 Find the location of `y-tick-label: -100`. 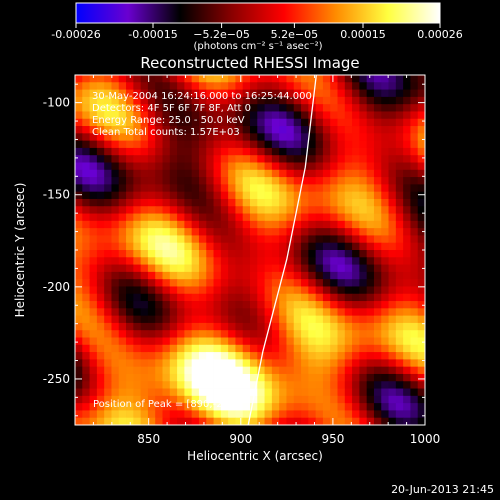

y-tick-label: -100 is located at coordinates (56, 103).